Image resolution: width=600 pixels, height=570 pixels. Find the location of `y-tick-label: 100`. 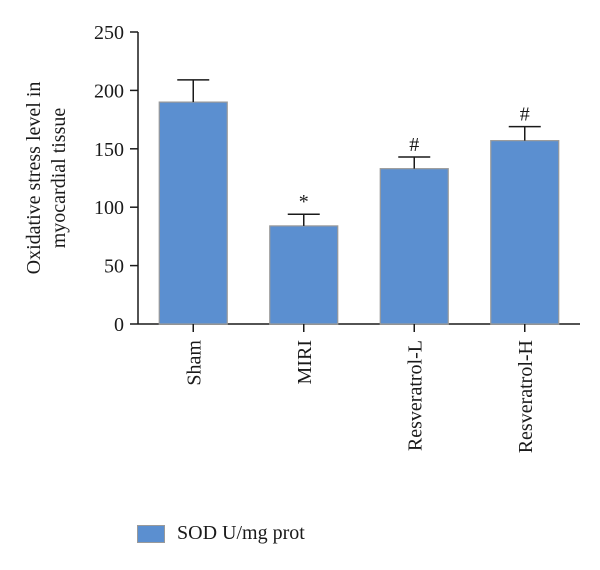

y-tick-label: 100 is located at coordinates (109, 208).